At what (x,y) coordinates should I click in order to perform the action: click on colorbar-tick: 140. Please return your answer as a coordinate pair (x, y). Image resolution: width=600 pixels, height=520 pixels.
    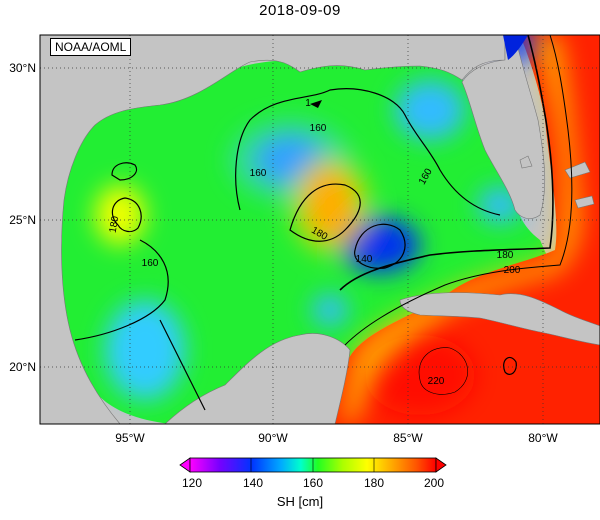
    Looking at the image, I should click on (253, 483).